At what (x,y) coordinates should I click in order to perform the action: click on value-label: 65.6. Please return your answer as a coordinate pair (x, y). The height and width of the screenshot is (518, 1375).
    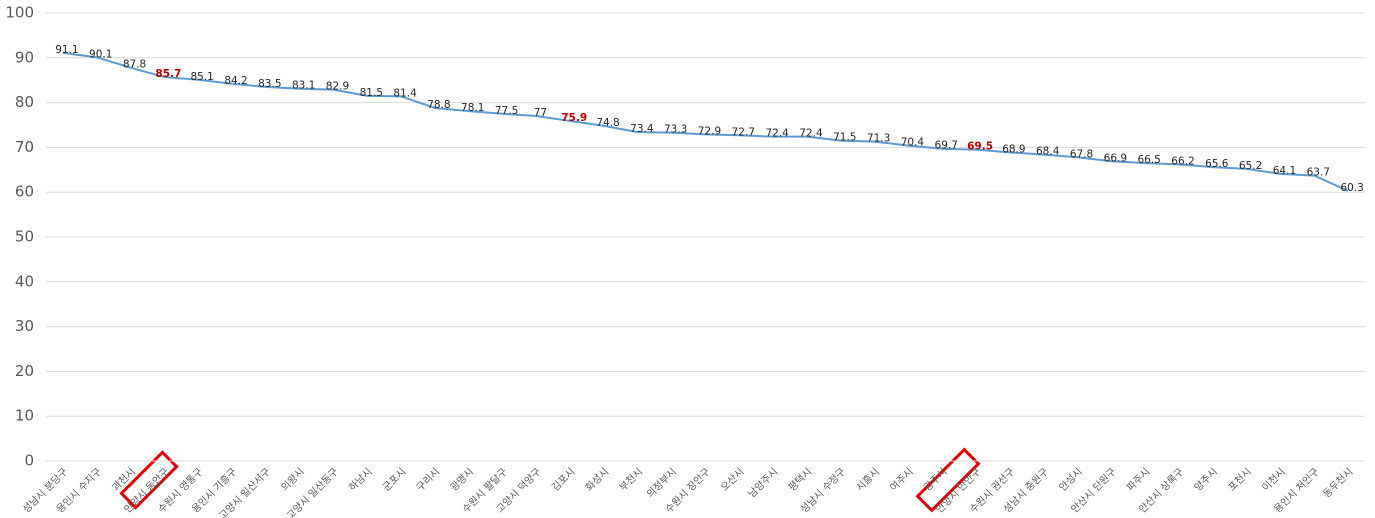
    Looking at the image, I should click on (1217, 164).